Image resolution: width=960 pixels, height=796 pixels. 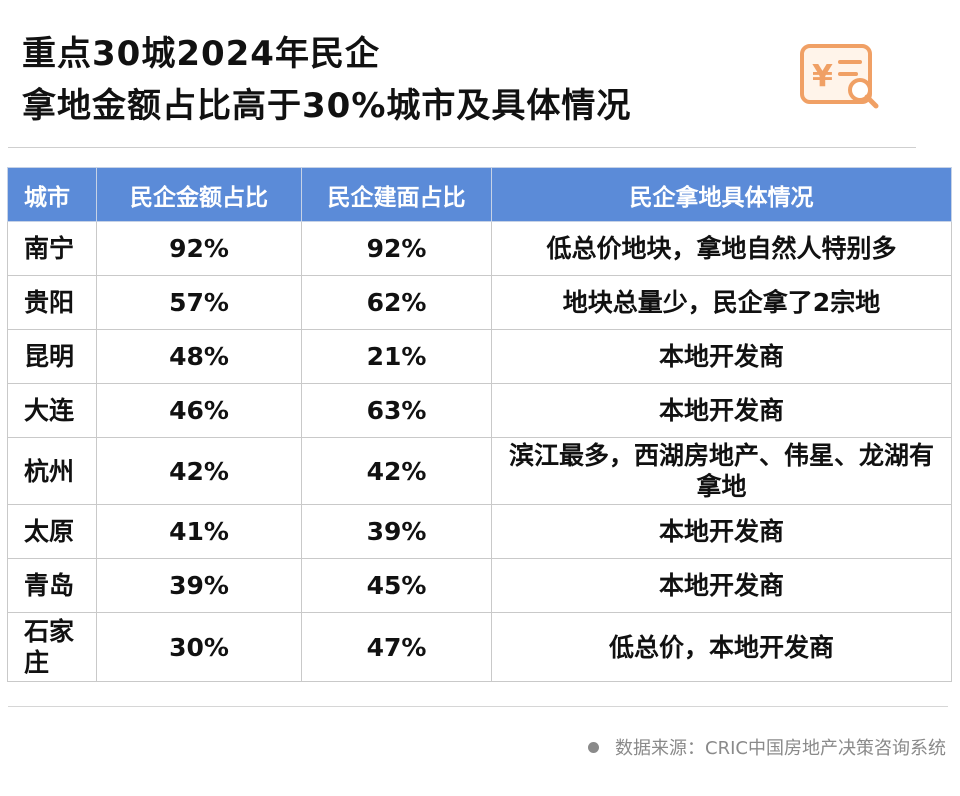 I want to click on city-cell: 杭州, so click(x=52, y=471).